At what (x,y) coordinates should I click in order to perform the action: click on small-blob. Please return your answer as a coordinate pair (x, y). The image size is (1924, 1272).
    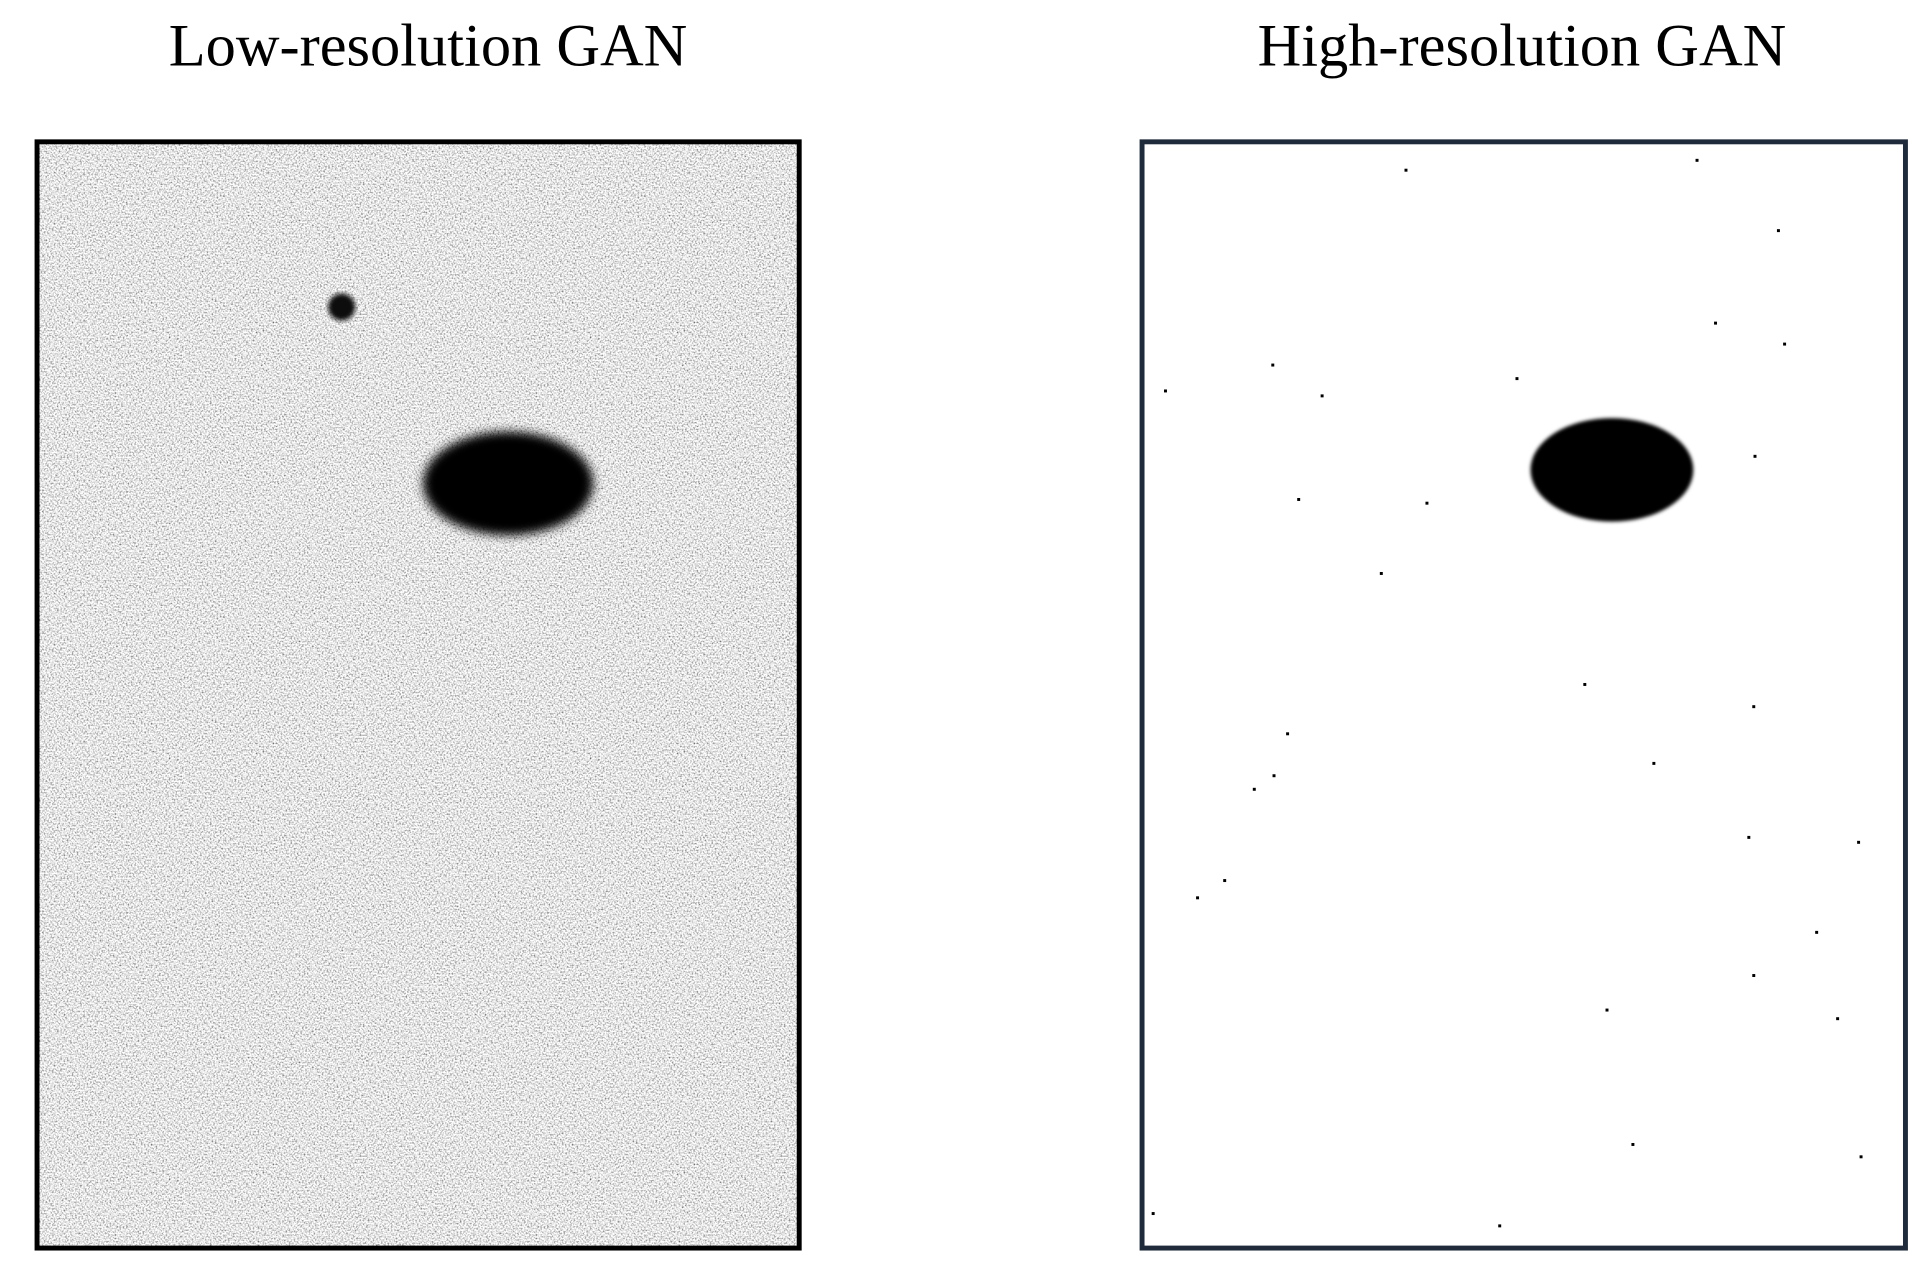
    Looking at the image, I should click on (342, 307).